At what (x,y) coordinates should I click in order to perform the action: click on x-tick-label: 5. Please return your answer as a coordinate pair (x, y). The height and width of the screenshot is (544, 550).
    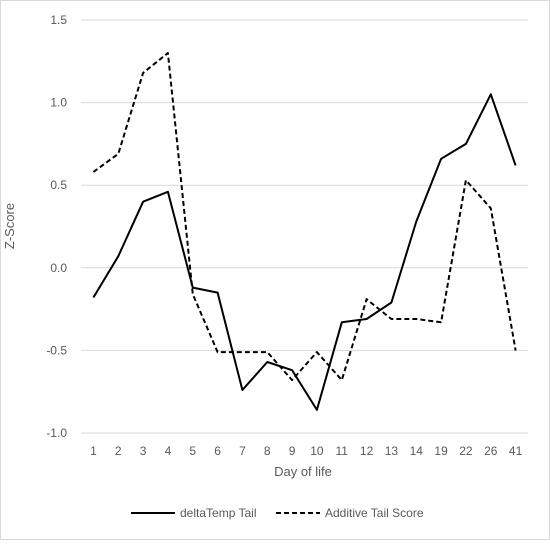
    Looking at the image, I should click on (192, 451).